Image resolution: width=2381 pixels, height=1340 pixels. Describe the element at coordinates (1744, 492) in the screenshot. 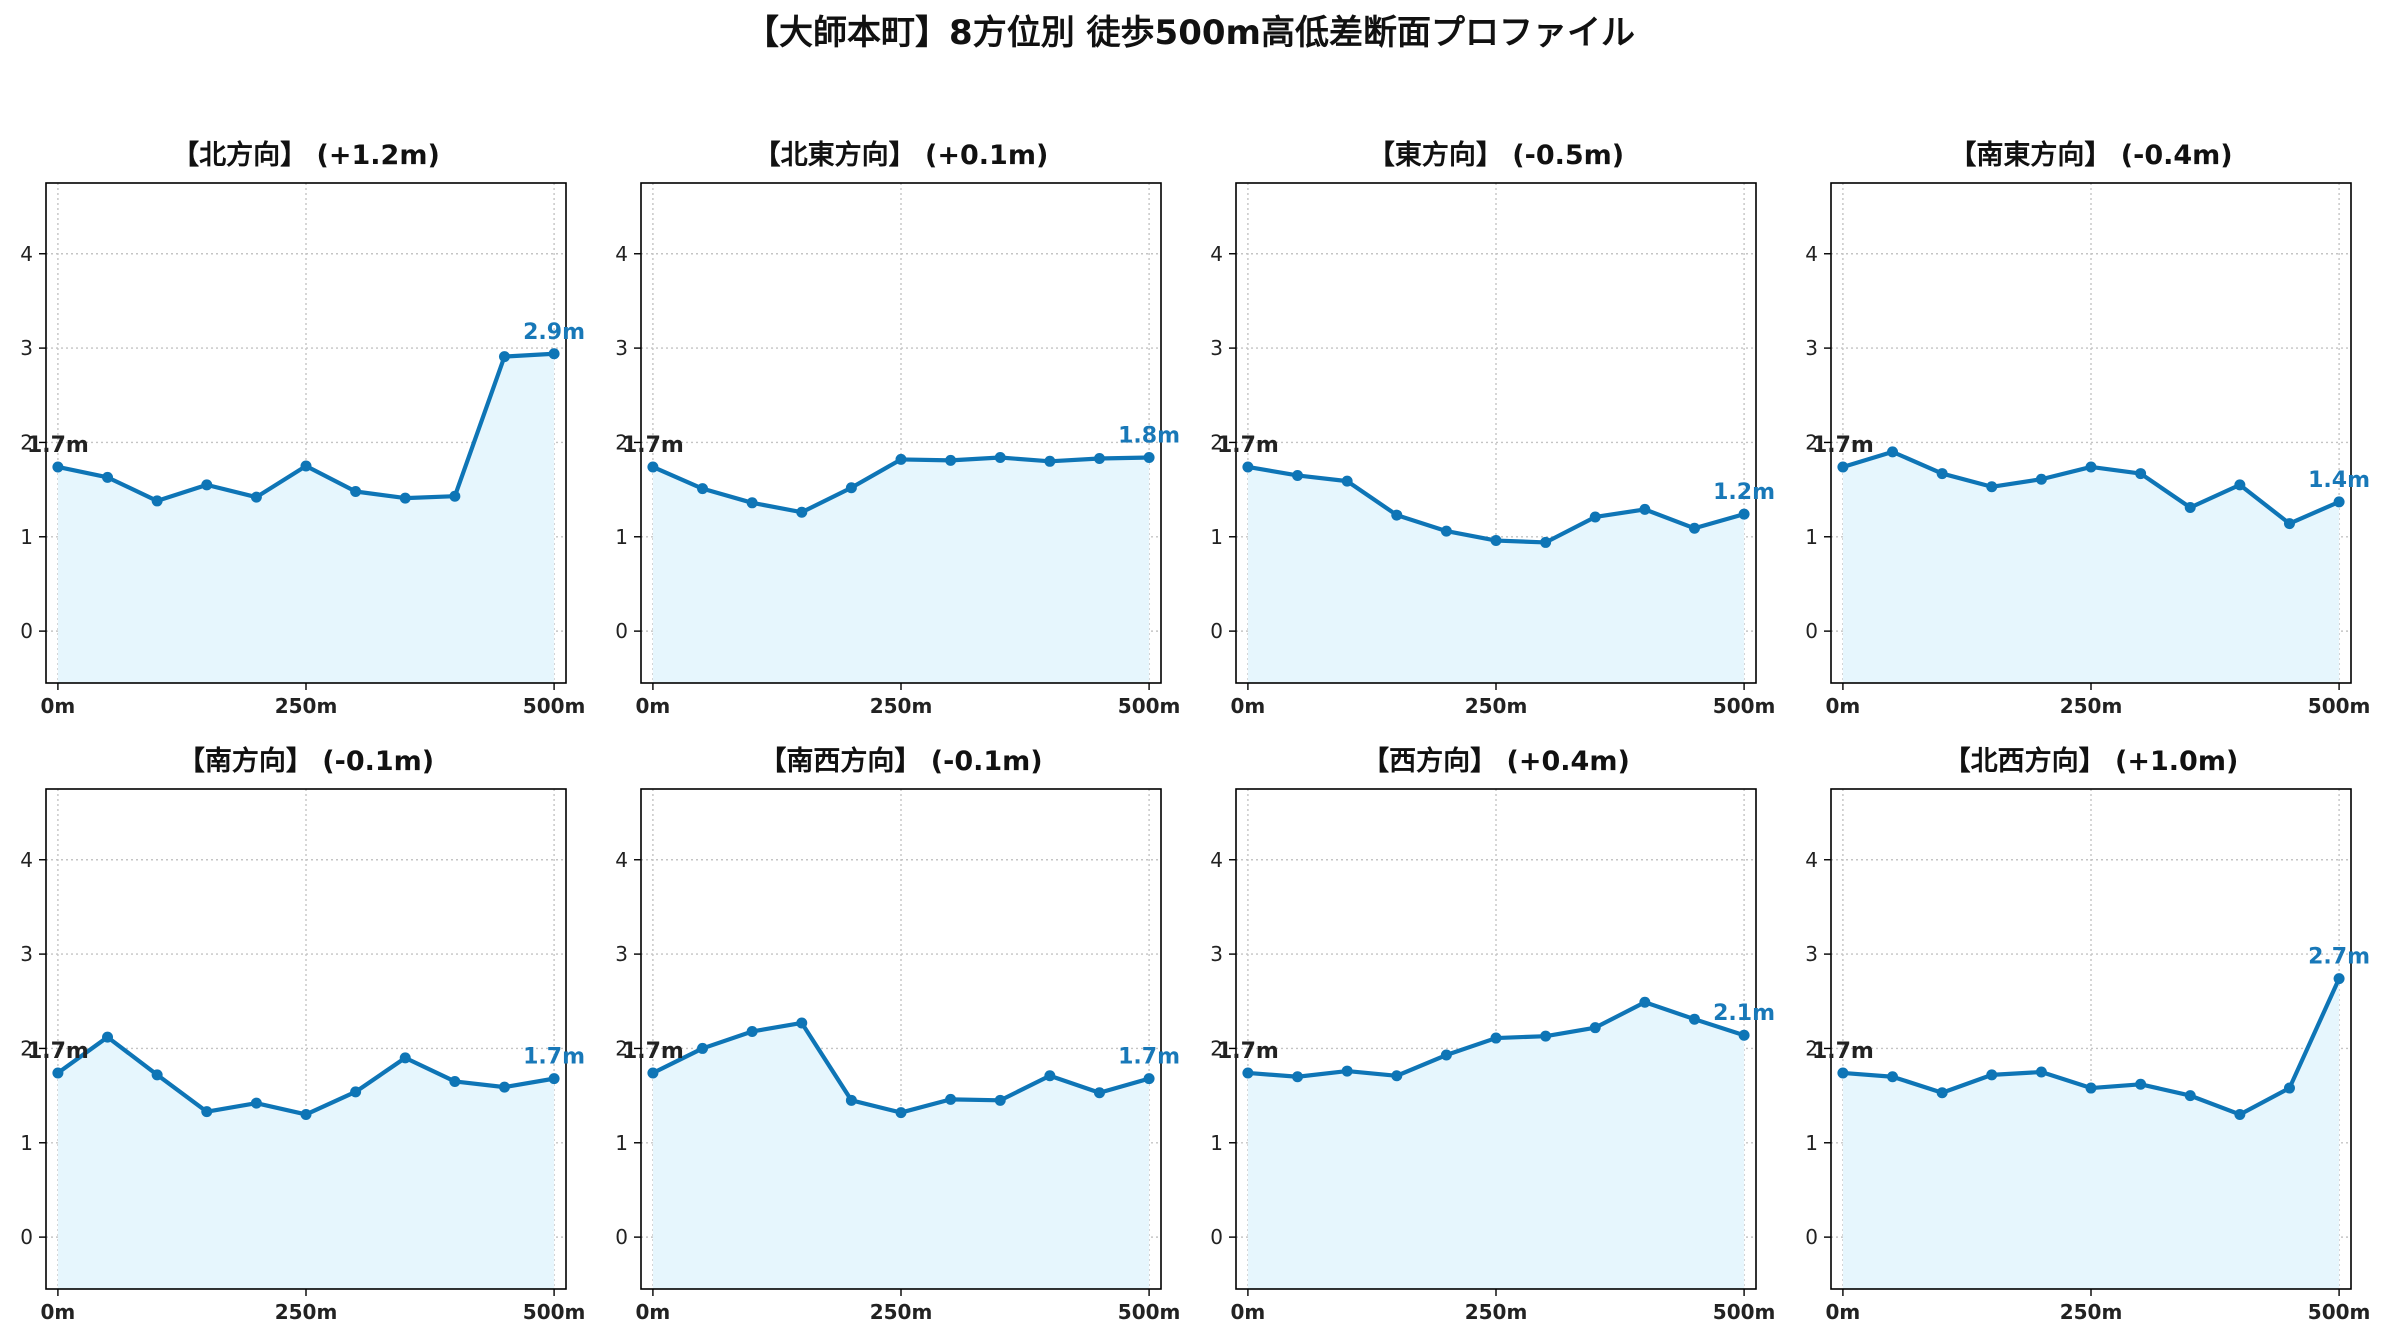

I see `end-value-label: 1.2m` at that location.